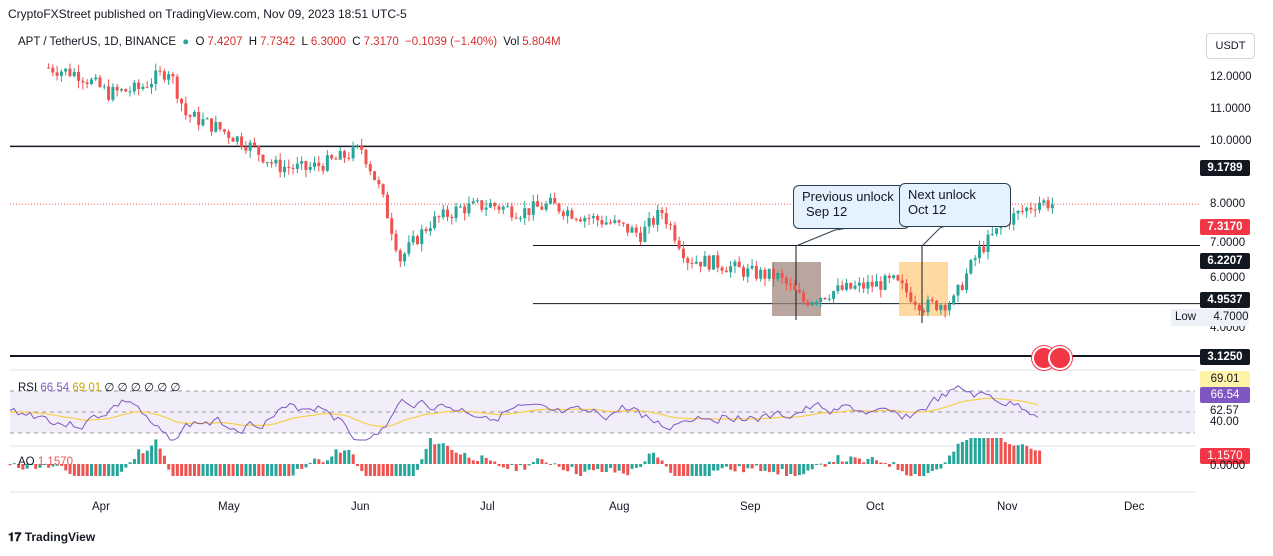 Image resolution: width=1273 pixels, height=556 pixels. I want to click on price-tick: 7.0000, so click(1228, 243).